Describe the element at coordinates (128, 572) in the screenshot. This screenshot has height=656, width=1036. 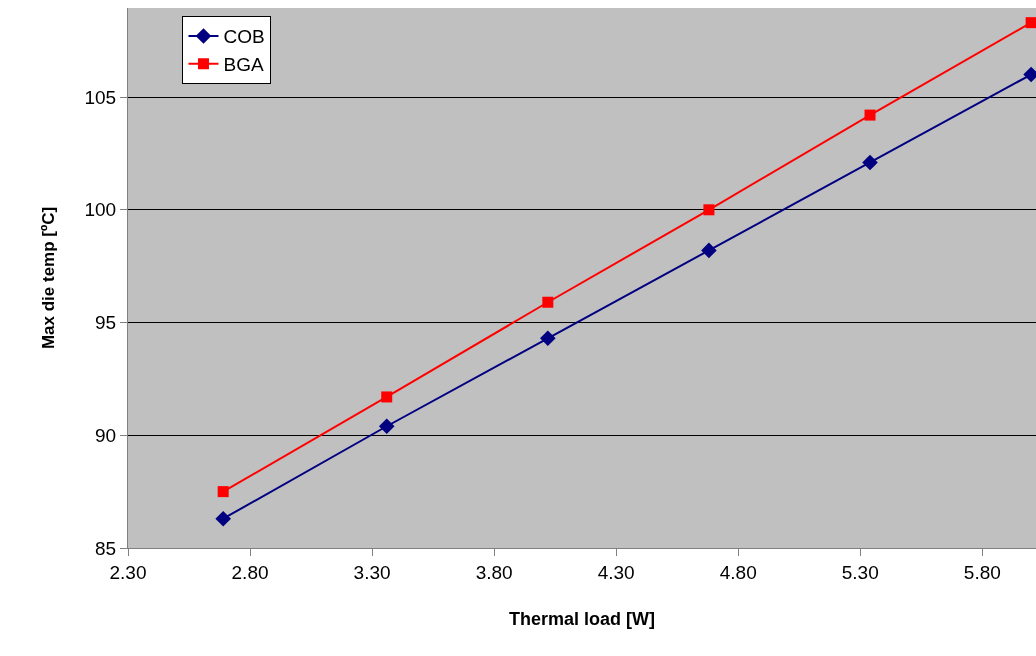
I see `x-tick-label: 2.30` at that location.